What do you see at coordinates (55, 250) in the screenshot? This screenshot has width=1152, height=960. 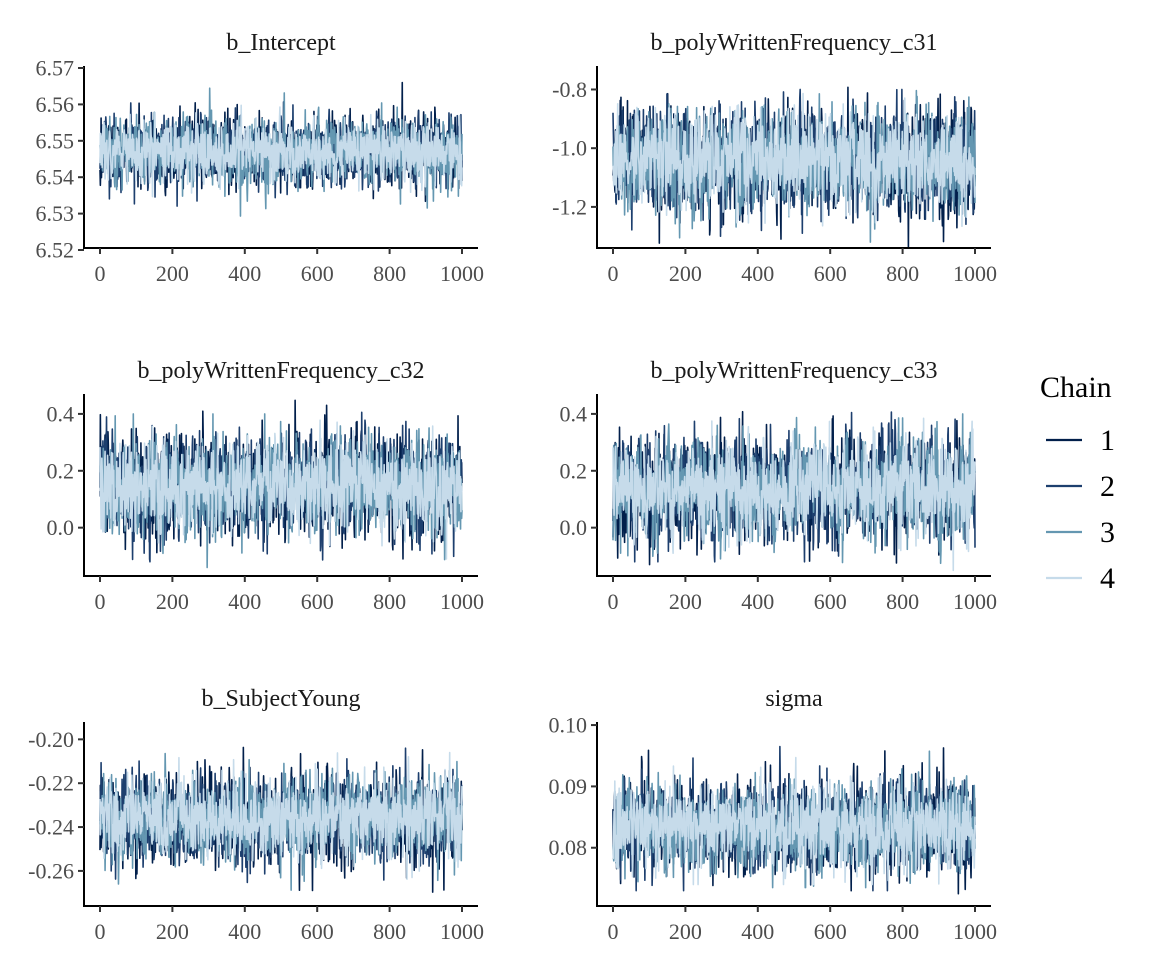 I see `y-tick-label: 6.52` at bounding box center [55, 250].